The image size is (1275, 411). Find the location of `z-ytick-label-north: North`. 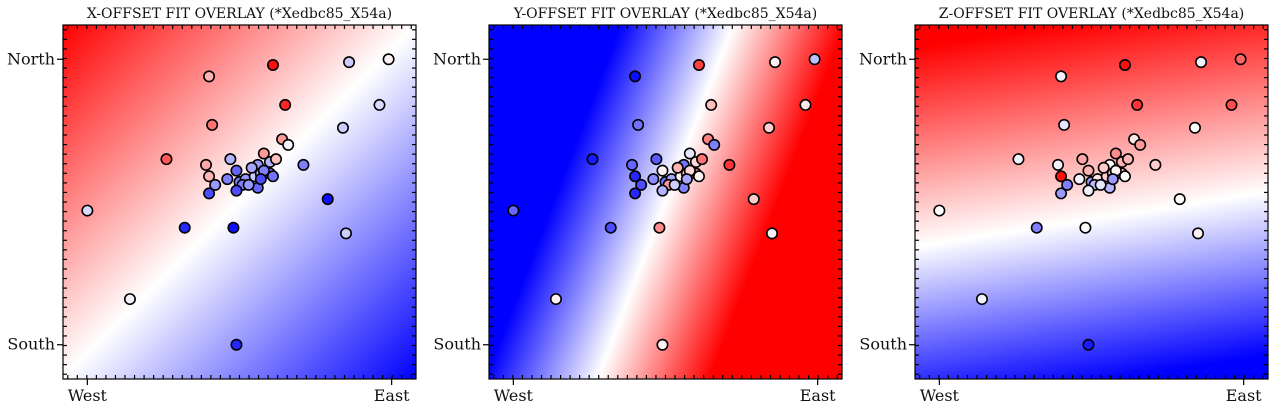

z-ytick-label-north: North is located at coordinates (883, 58).